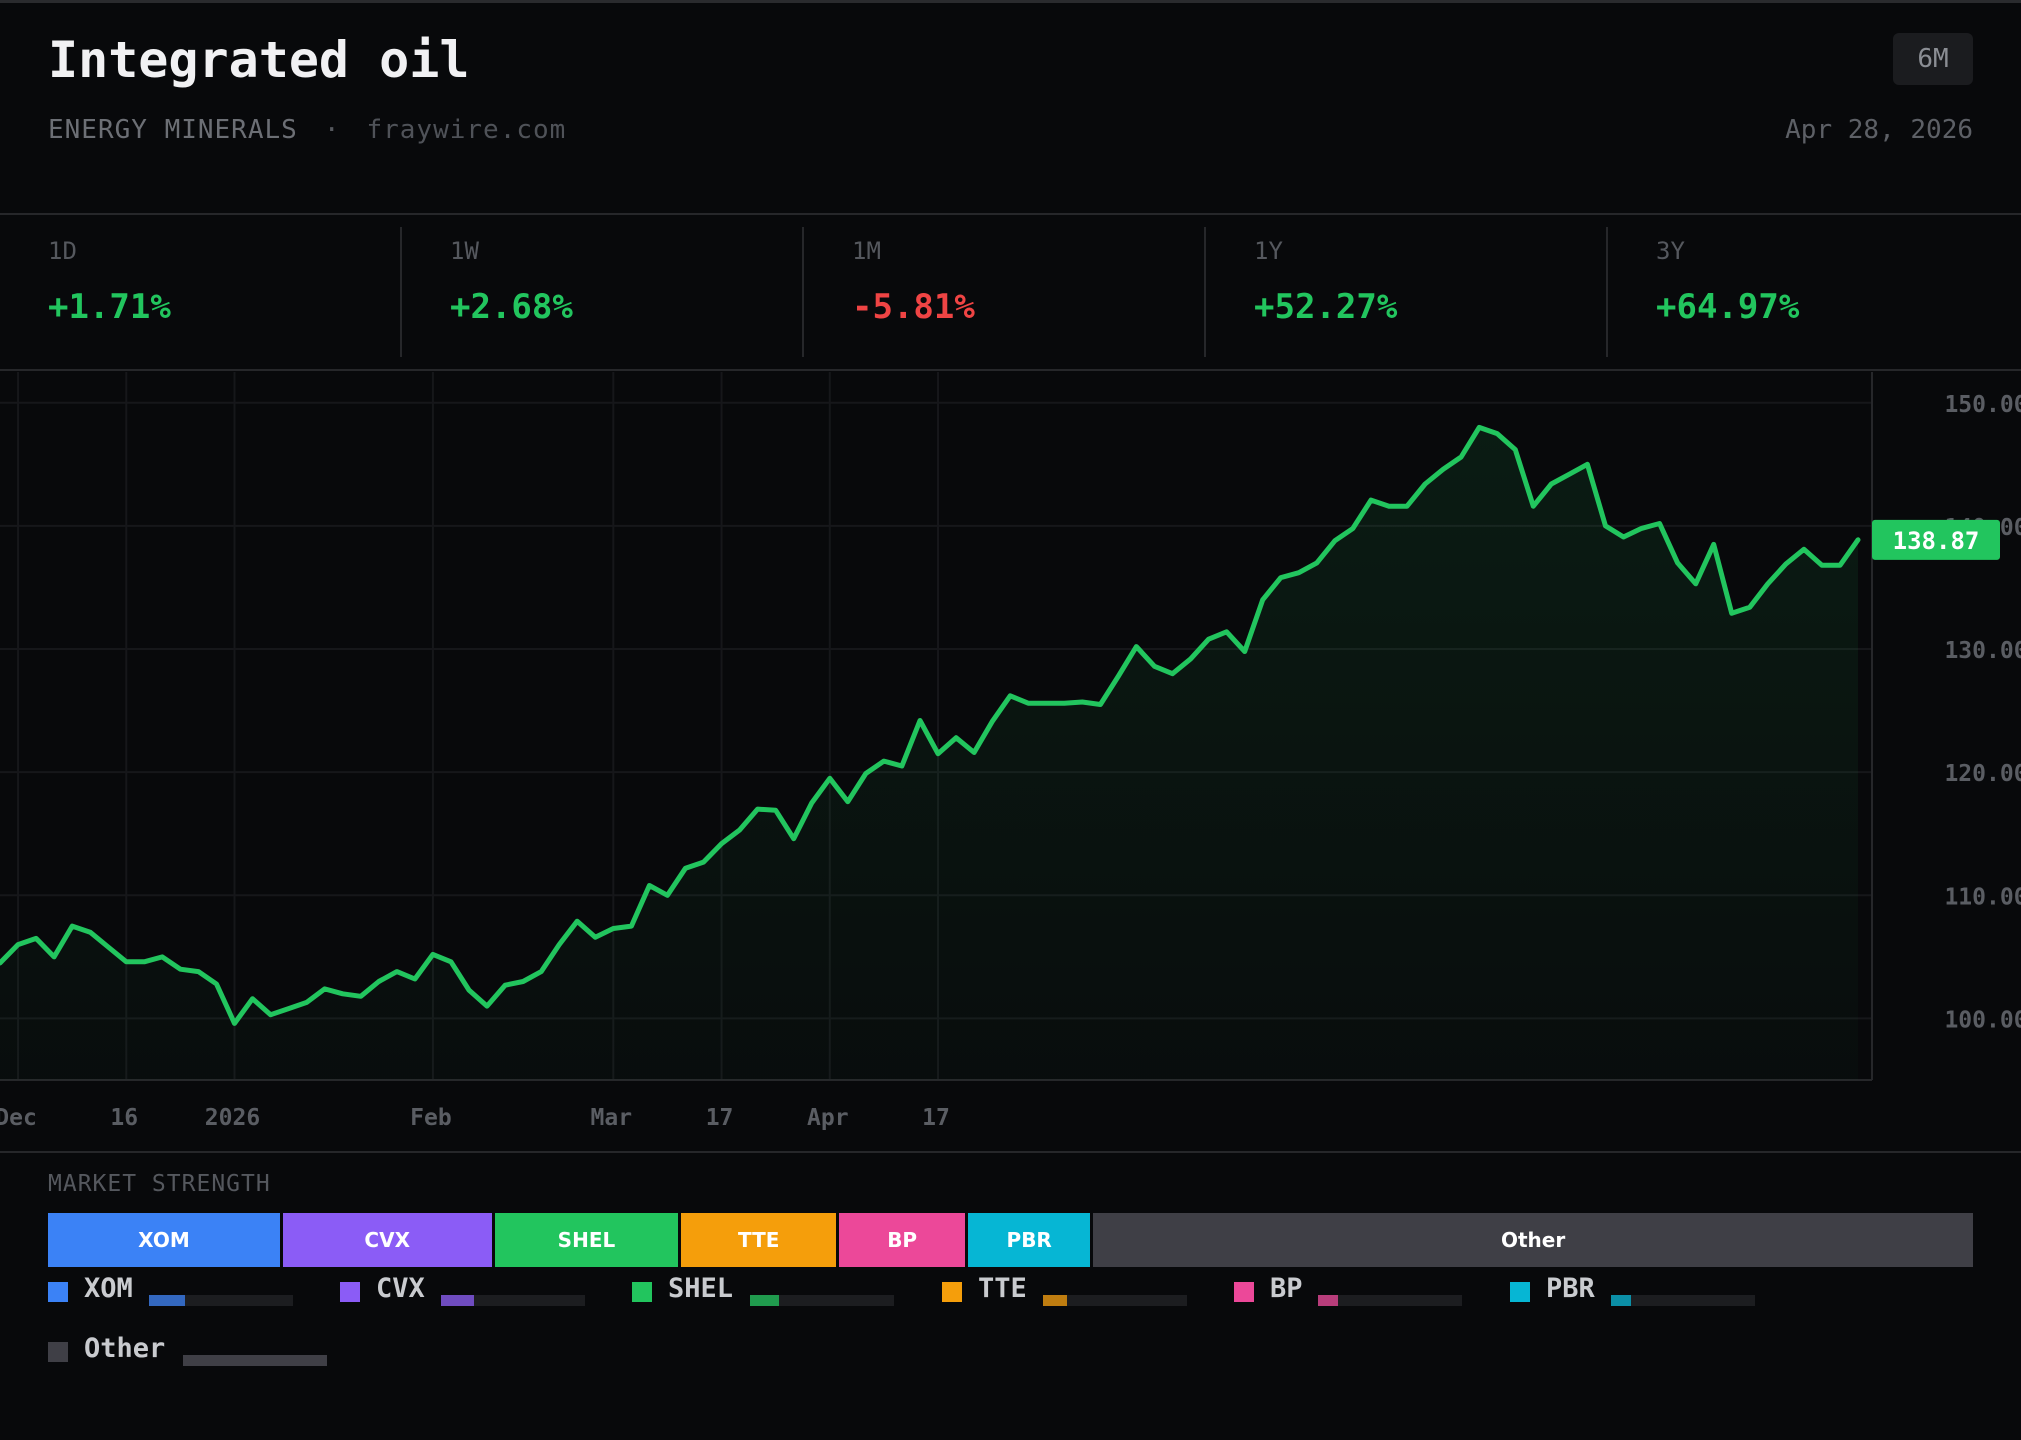 This screenshot has width=2021, height=1440. What do you see at coordinates (18, 1118) in the screenshot?
I see `x-tick-label: Dec` at bounding box center [18, 1118].